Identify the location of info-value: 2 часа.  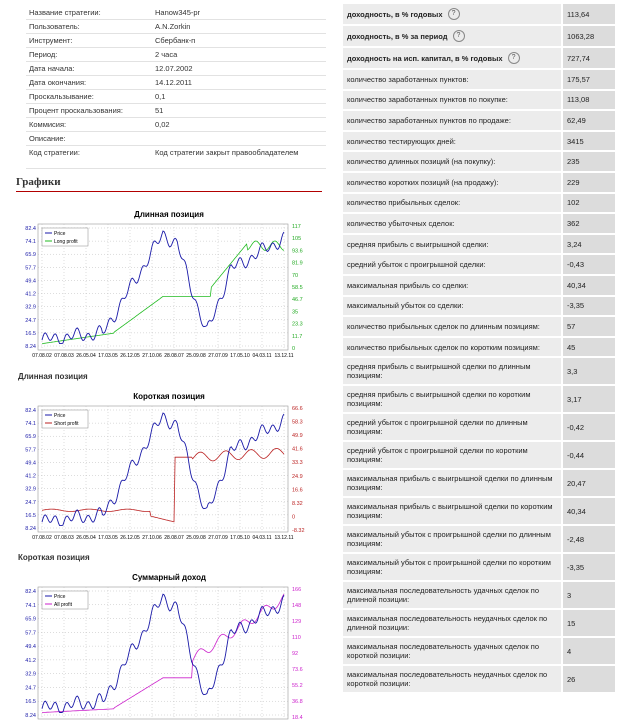
(166, 54).